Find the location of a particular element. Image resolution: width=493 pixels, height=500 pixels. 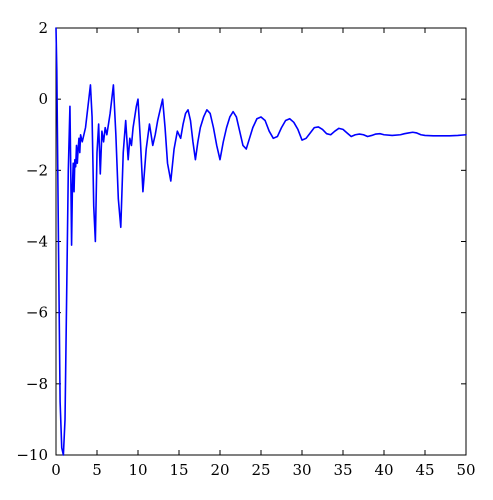

x-tick-label: 30 is located at coordinates (301, 470).